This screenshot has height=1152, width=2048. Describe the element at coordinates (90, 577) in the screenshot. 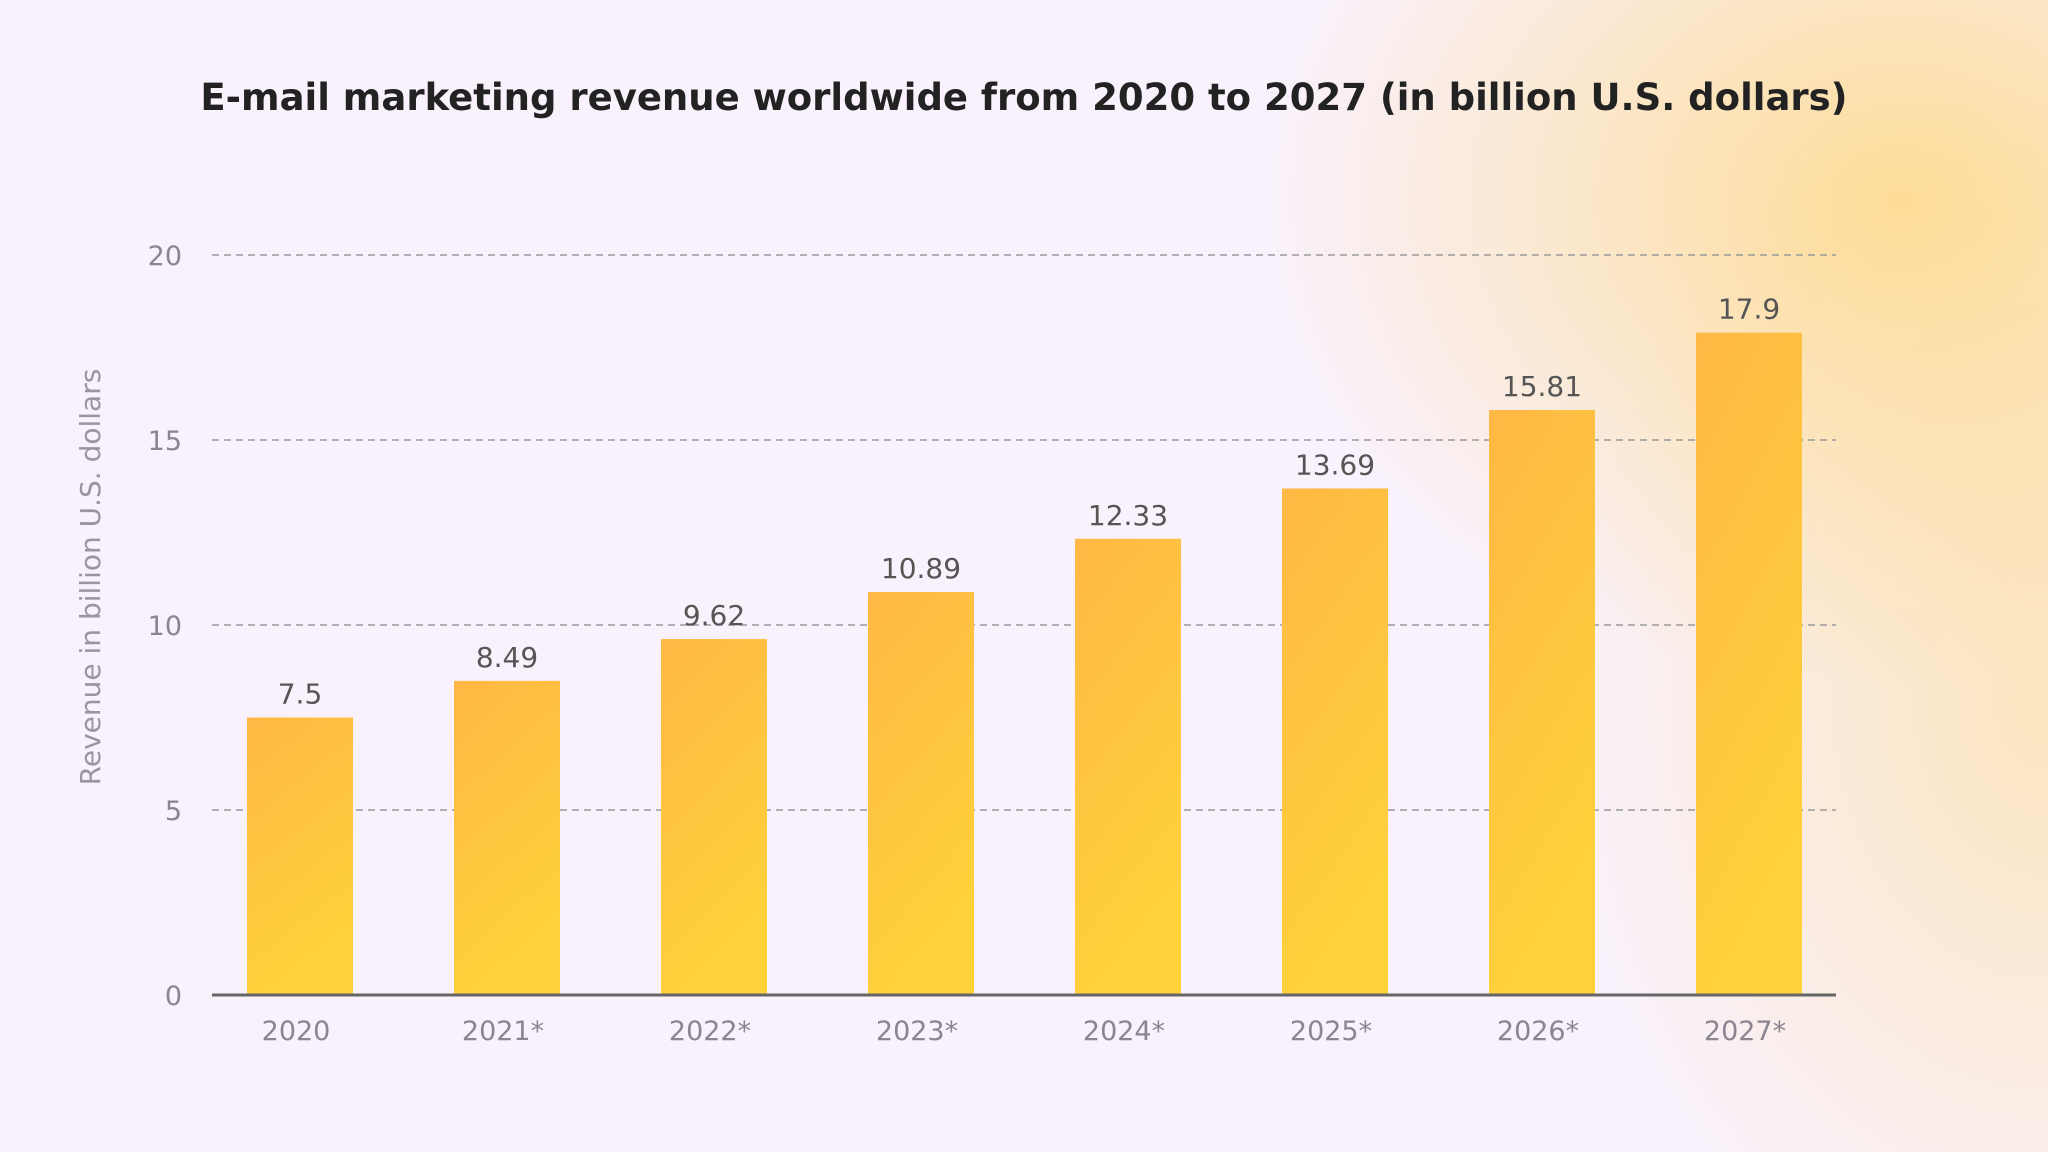

I see `y-axis-label: Revenue in billion U.S. dollars` at that location.